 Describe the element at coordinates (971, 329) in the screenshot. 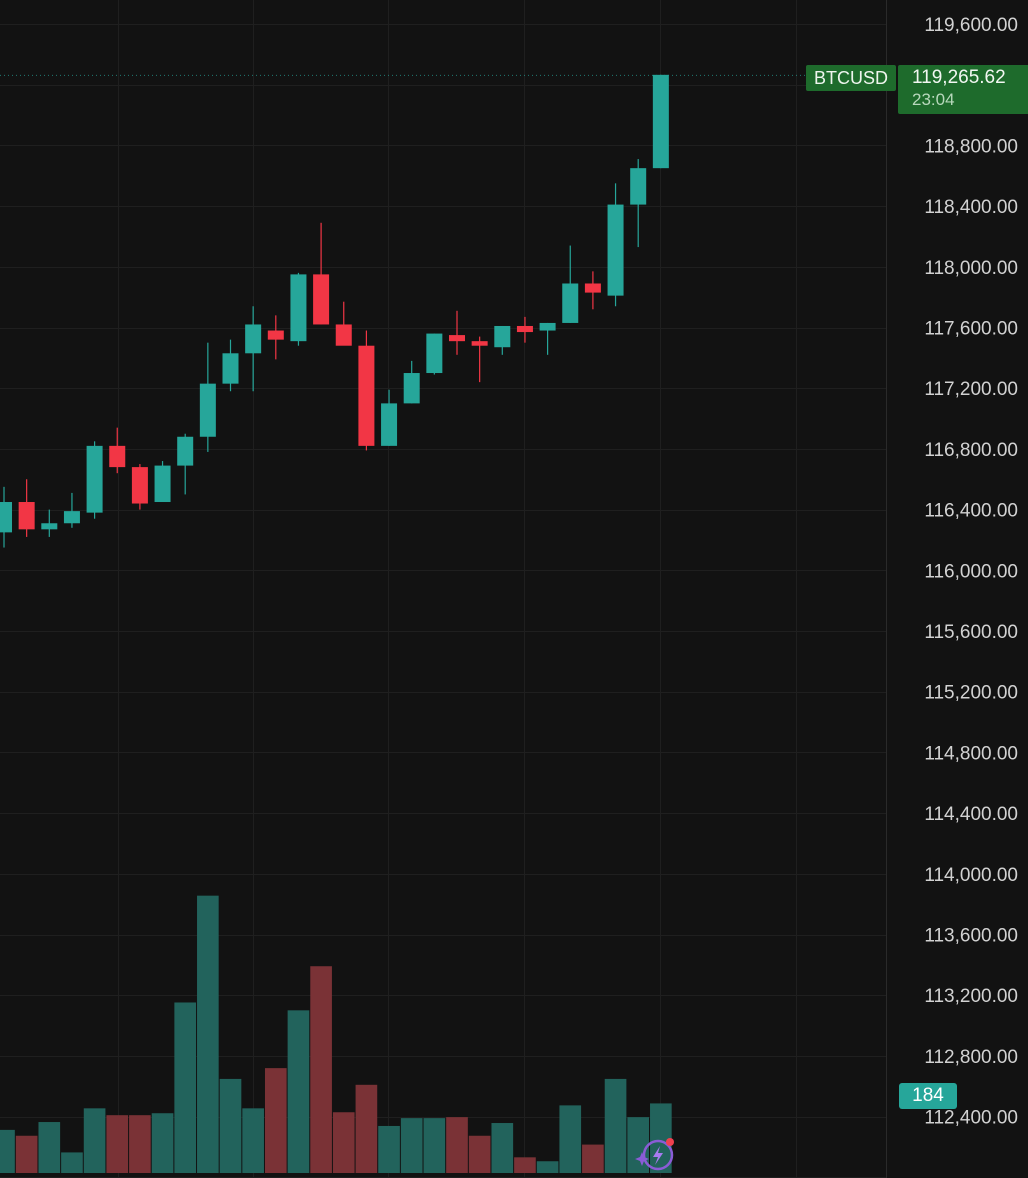

I see `price-tick-label: 117,600.00` at that location.